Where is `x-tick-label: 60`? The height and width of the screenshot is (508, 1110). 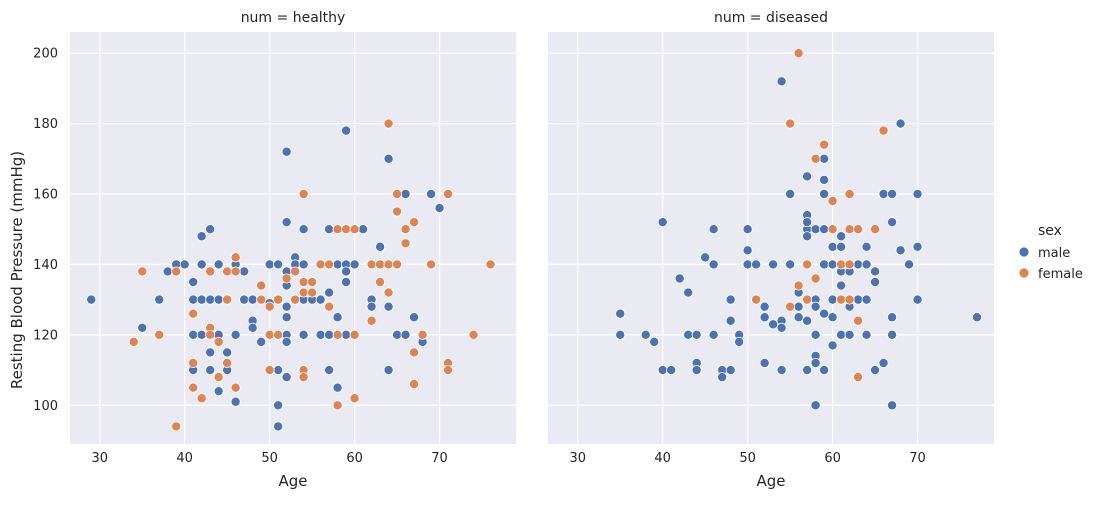
x-tick-label: 60 is located at coordinates (832, 458).